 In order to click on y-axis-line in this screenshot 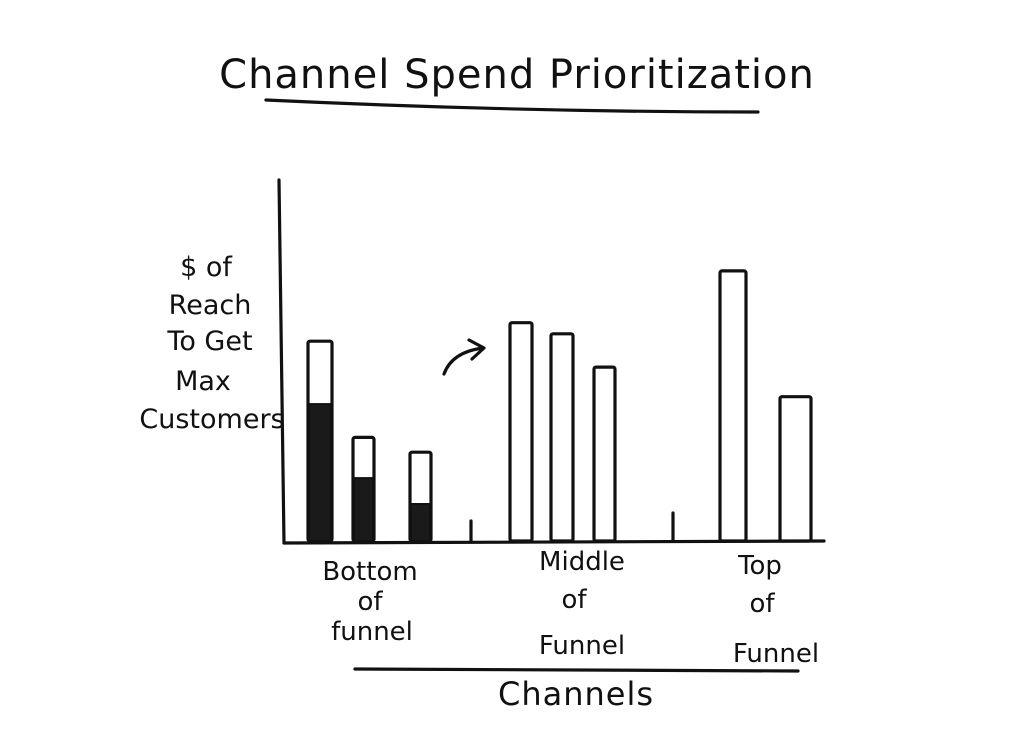, I will do `click(281, 361)`.